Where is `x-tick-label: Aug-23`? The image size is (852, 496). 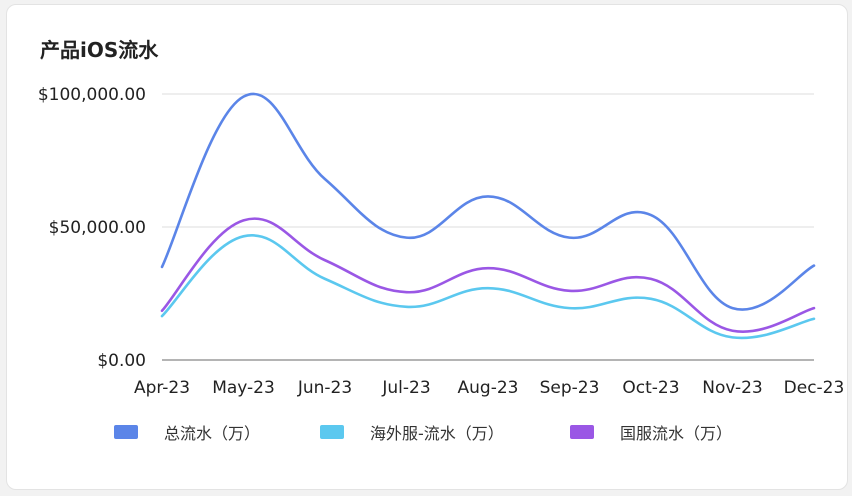
x-tick-label: Aug-23 is located at coordinates (488, 388).